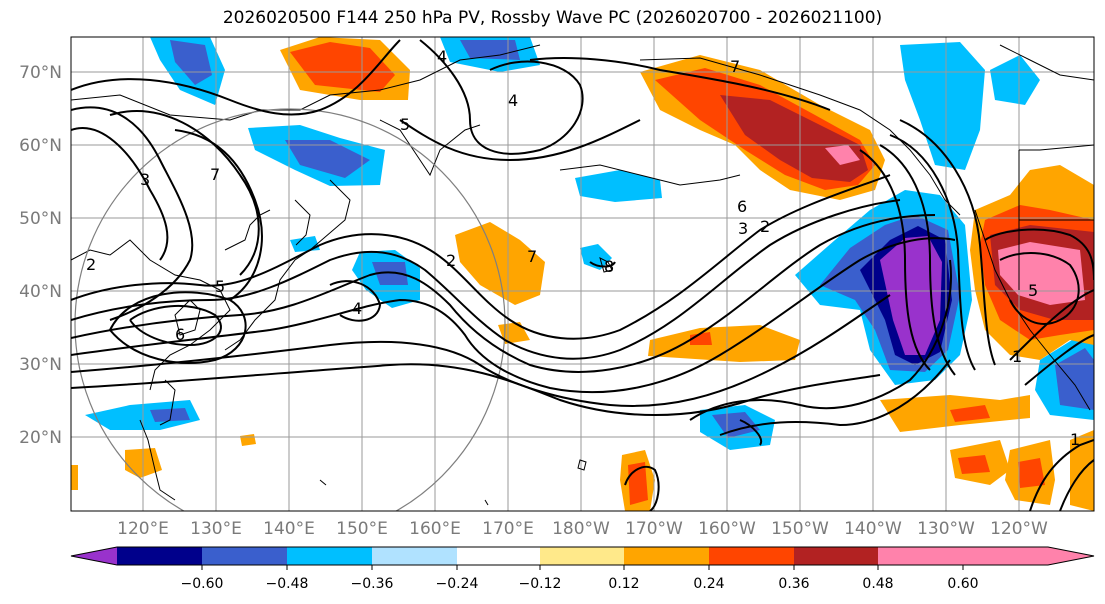 Image resolution: width=1105 pixels, height=604 pixels. What do you see at coordinates (457, 584) in the screenshot?
I see `colorbar-tick: −0.24` at bounding box center [457, 584].